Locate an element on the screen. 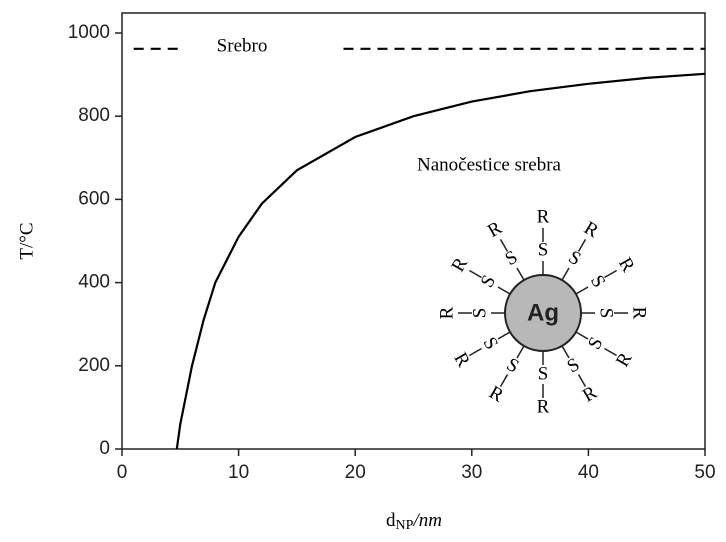  x-tick-label: 20 is located at coordinates (355, 472).